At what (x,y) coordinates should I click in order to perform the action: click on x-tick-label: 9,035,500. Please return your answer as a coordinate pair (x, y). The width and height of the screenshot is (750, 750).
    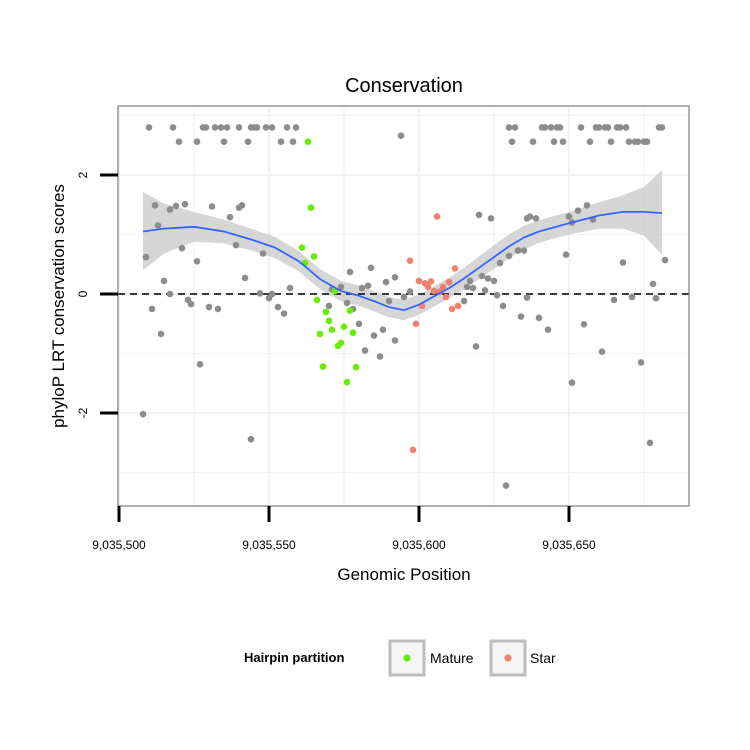
    Looking at the image, I should click on (119, 545).